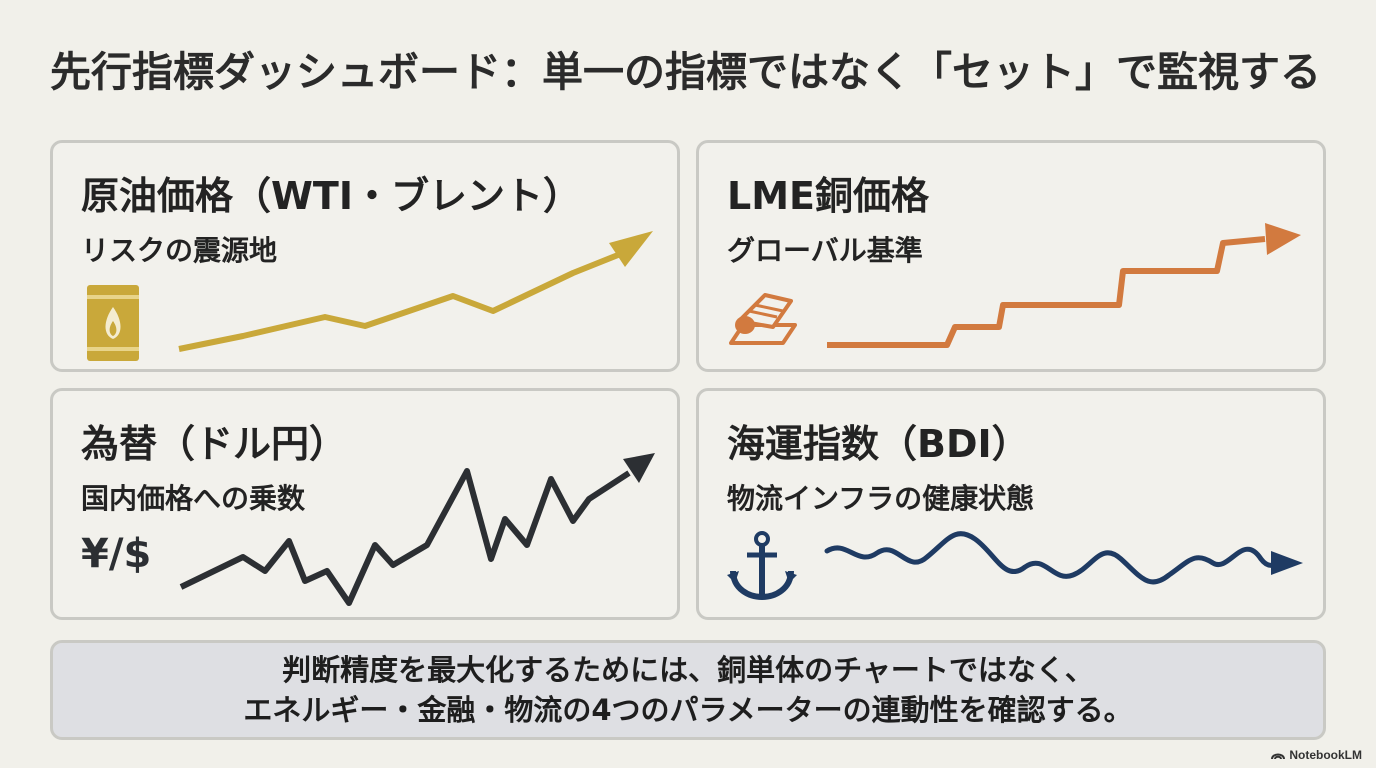 This screenshot has width=1376, height=768. Describe the element at coordinates (878, 444) in the screenshot. I see `card-title-bdi: 海運指数（BDI）` at that location.